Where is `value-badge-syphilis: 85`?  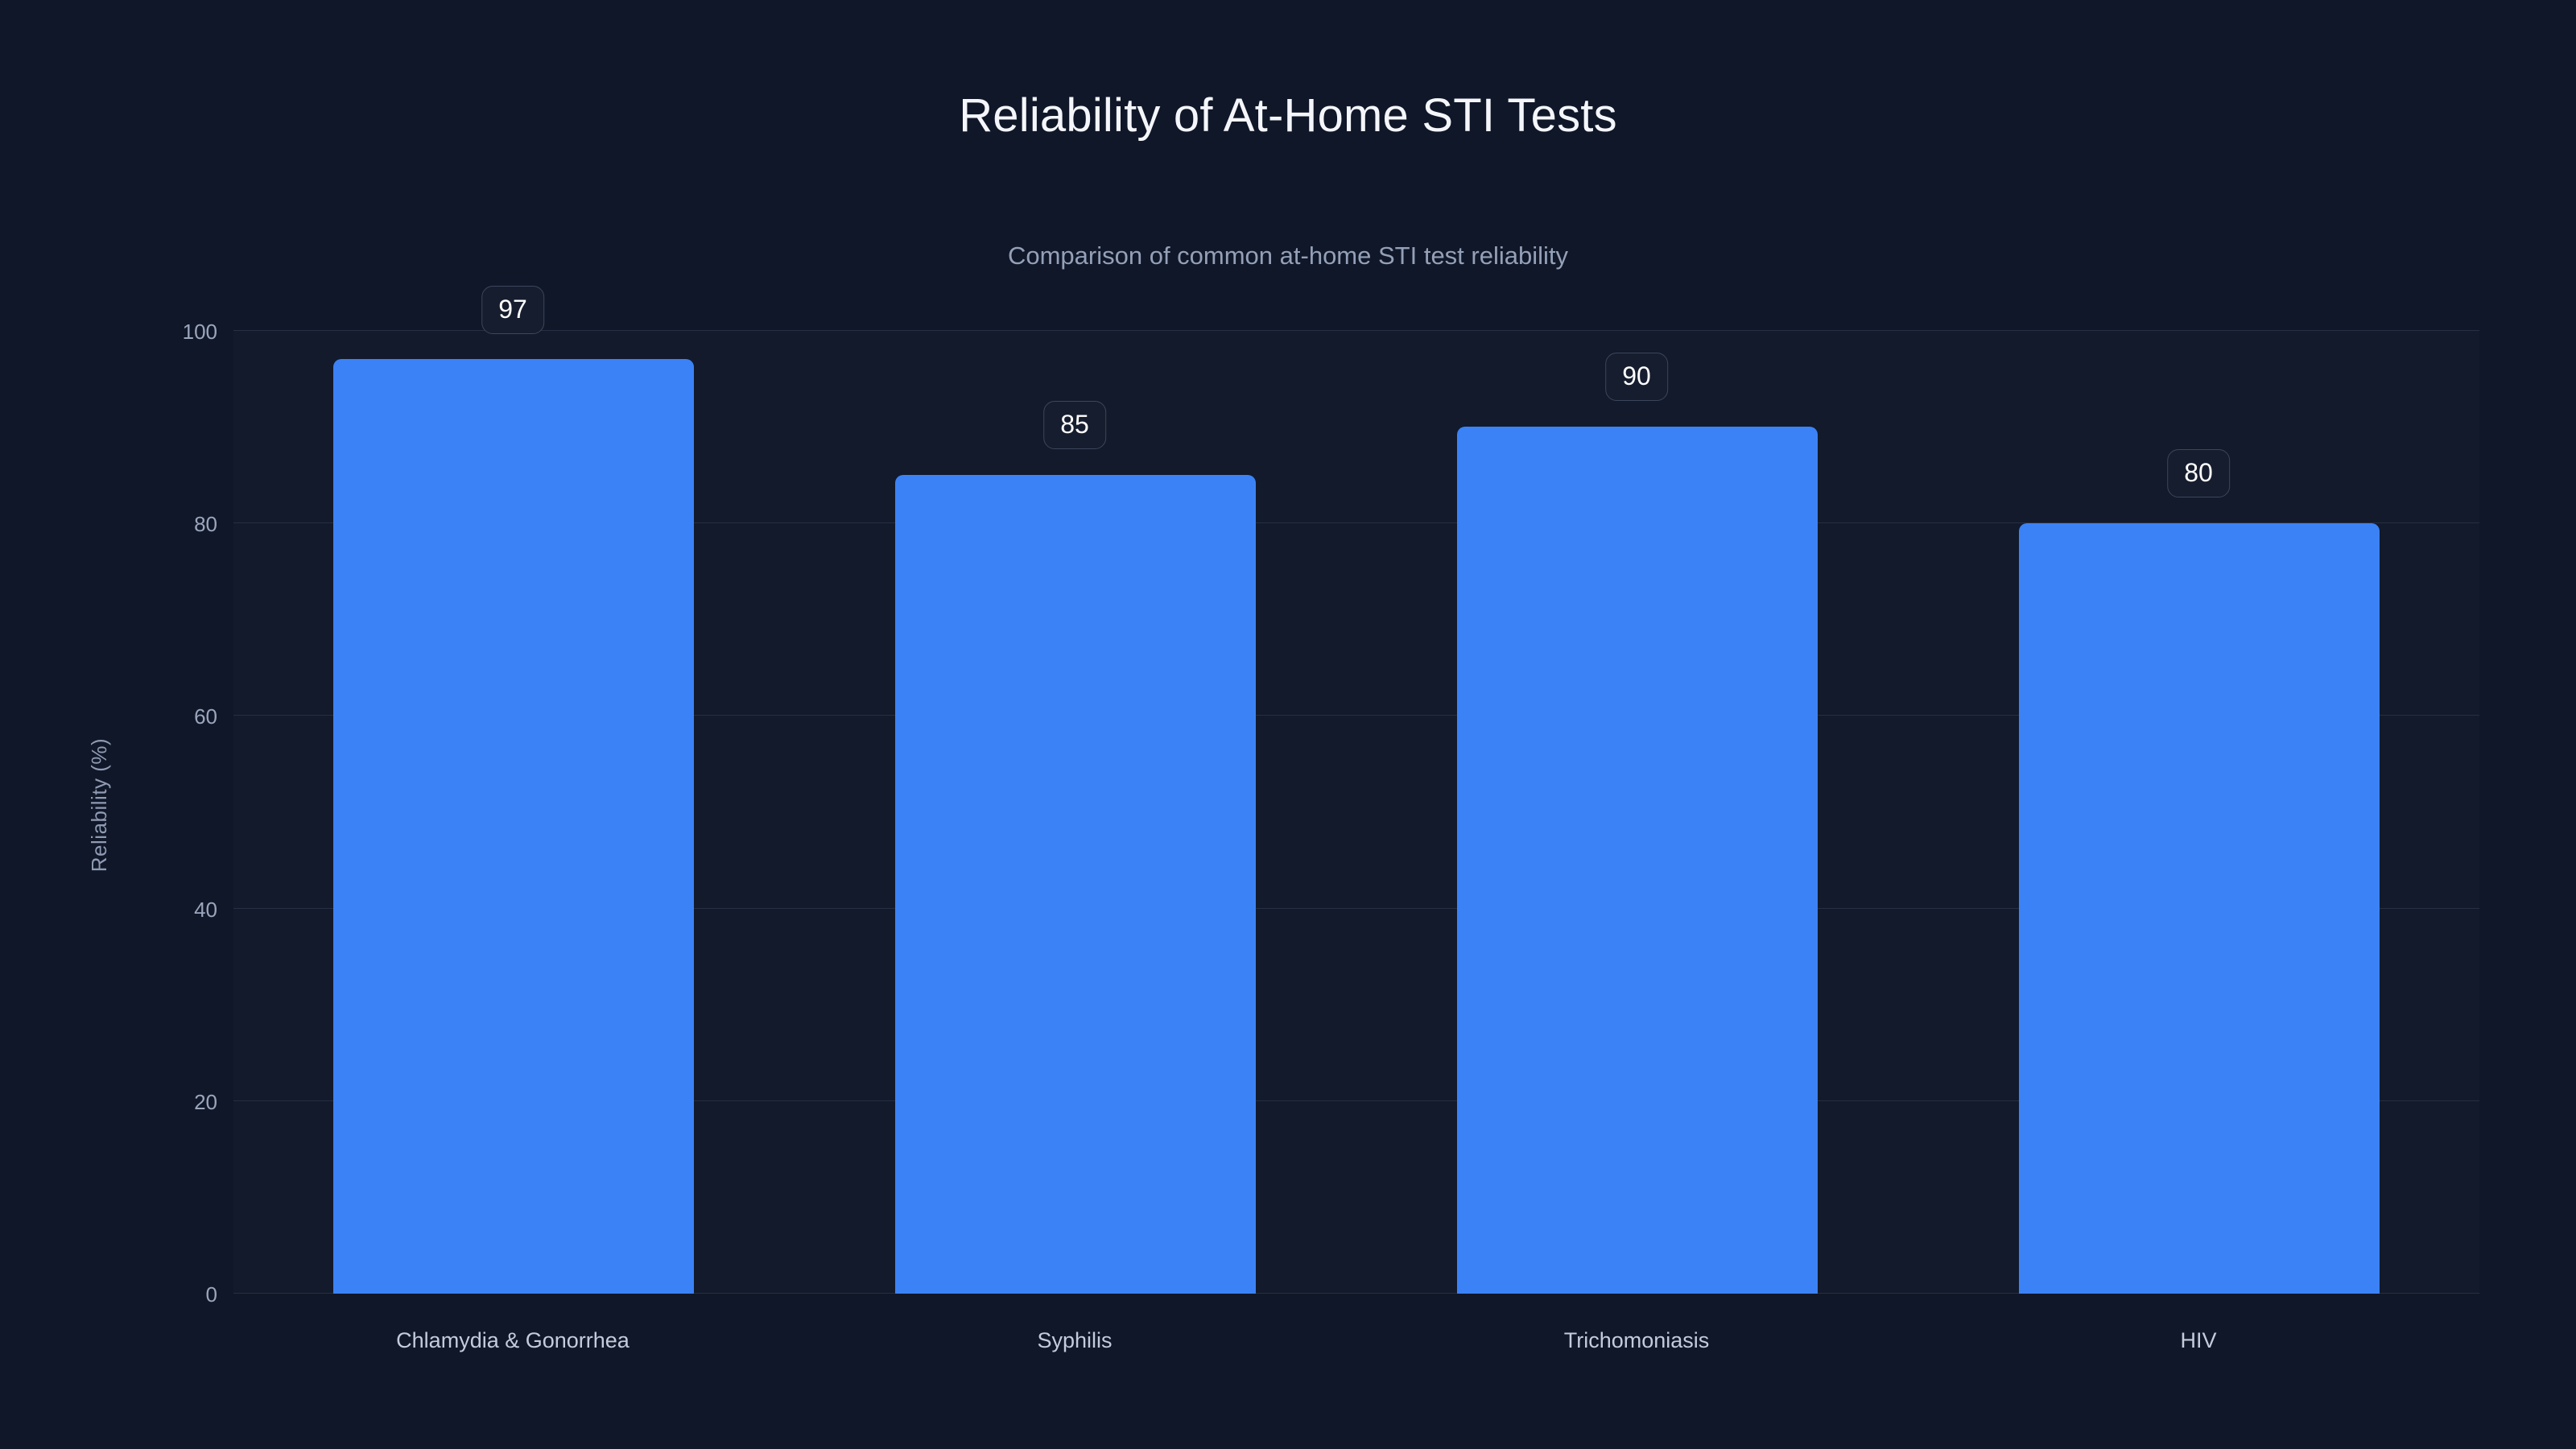
value-badge-syphilis: 85 is located at coordinates (1074, 425).